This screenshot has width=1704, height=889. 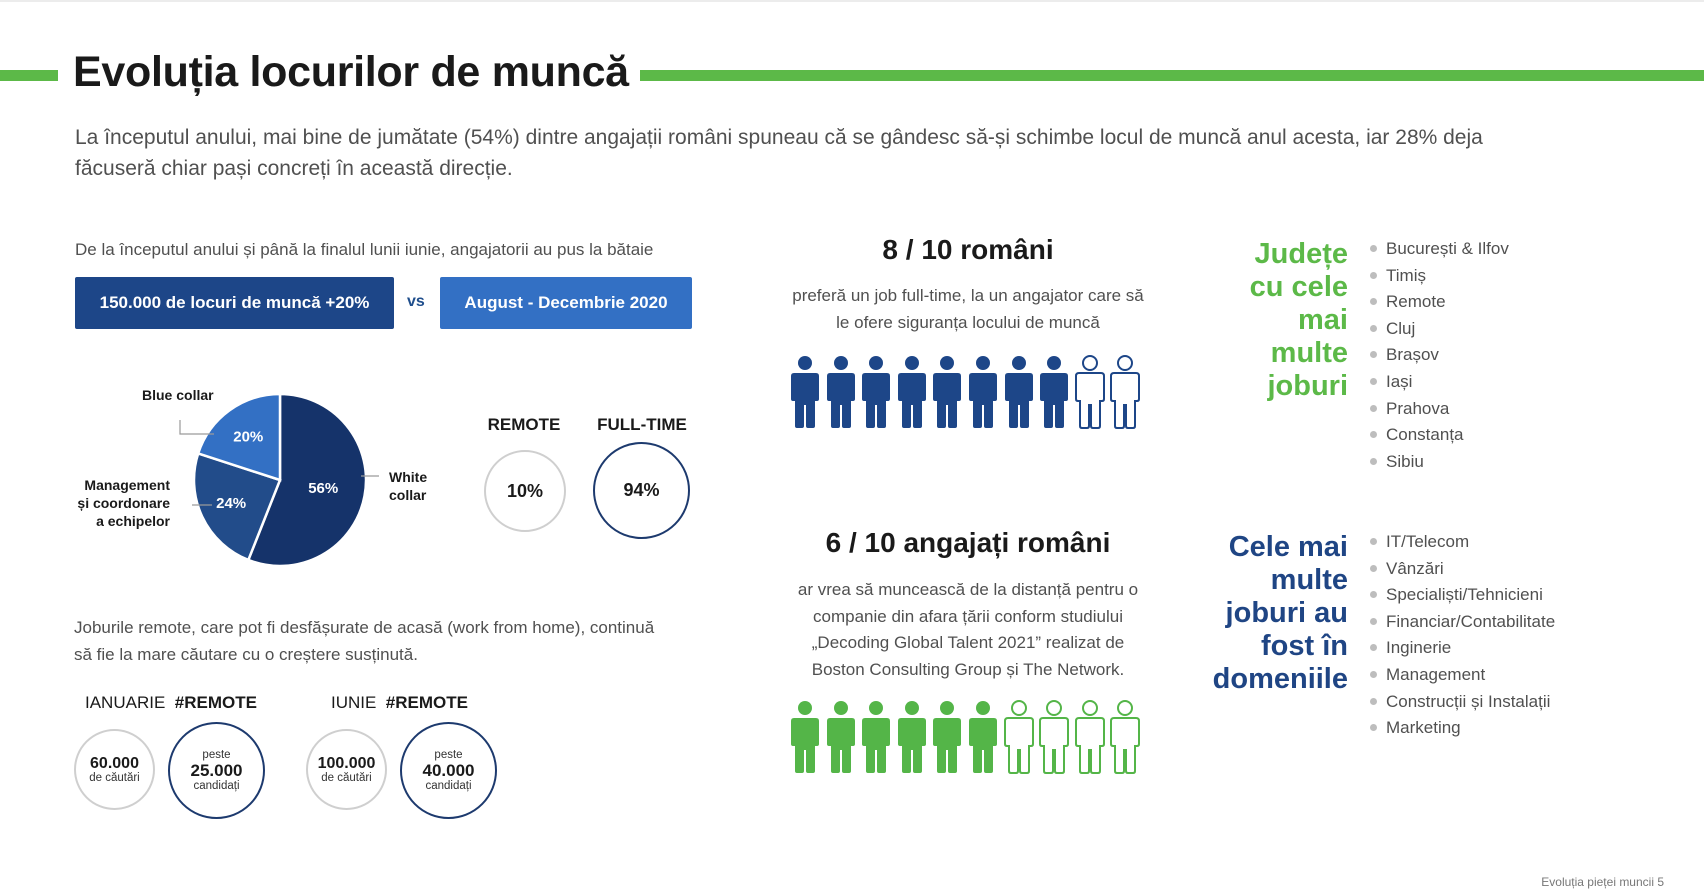 I want to click on label-white-collar: White collar, so click(x=408, y=486).